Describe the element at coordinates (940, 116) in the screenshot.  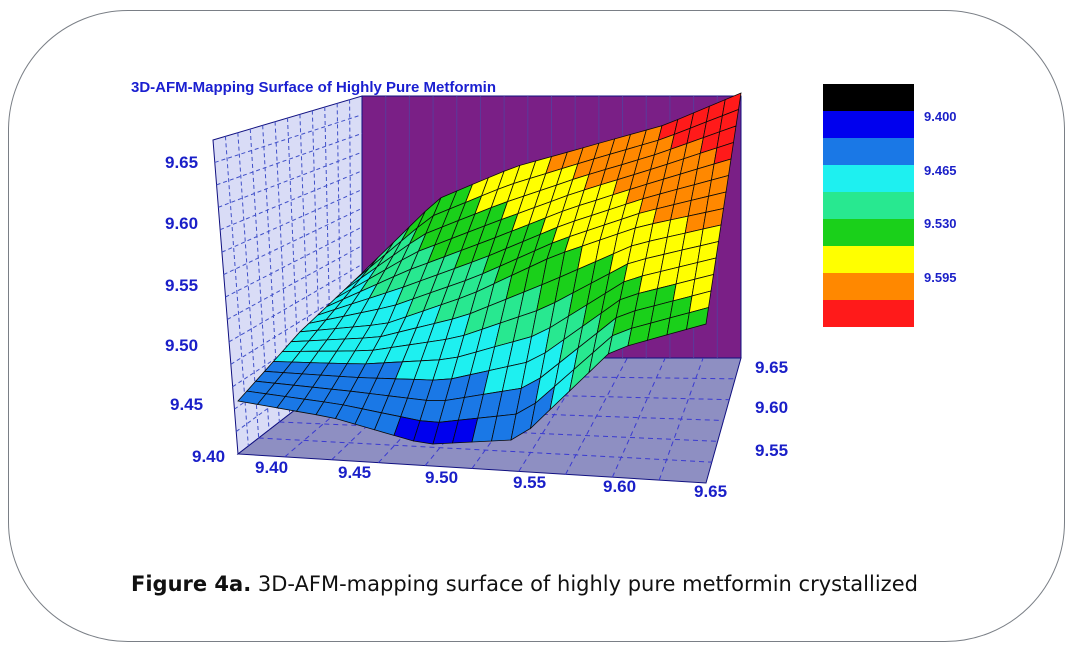
I see `legend-label: 9.400` at that location.